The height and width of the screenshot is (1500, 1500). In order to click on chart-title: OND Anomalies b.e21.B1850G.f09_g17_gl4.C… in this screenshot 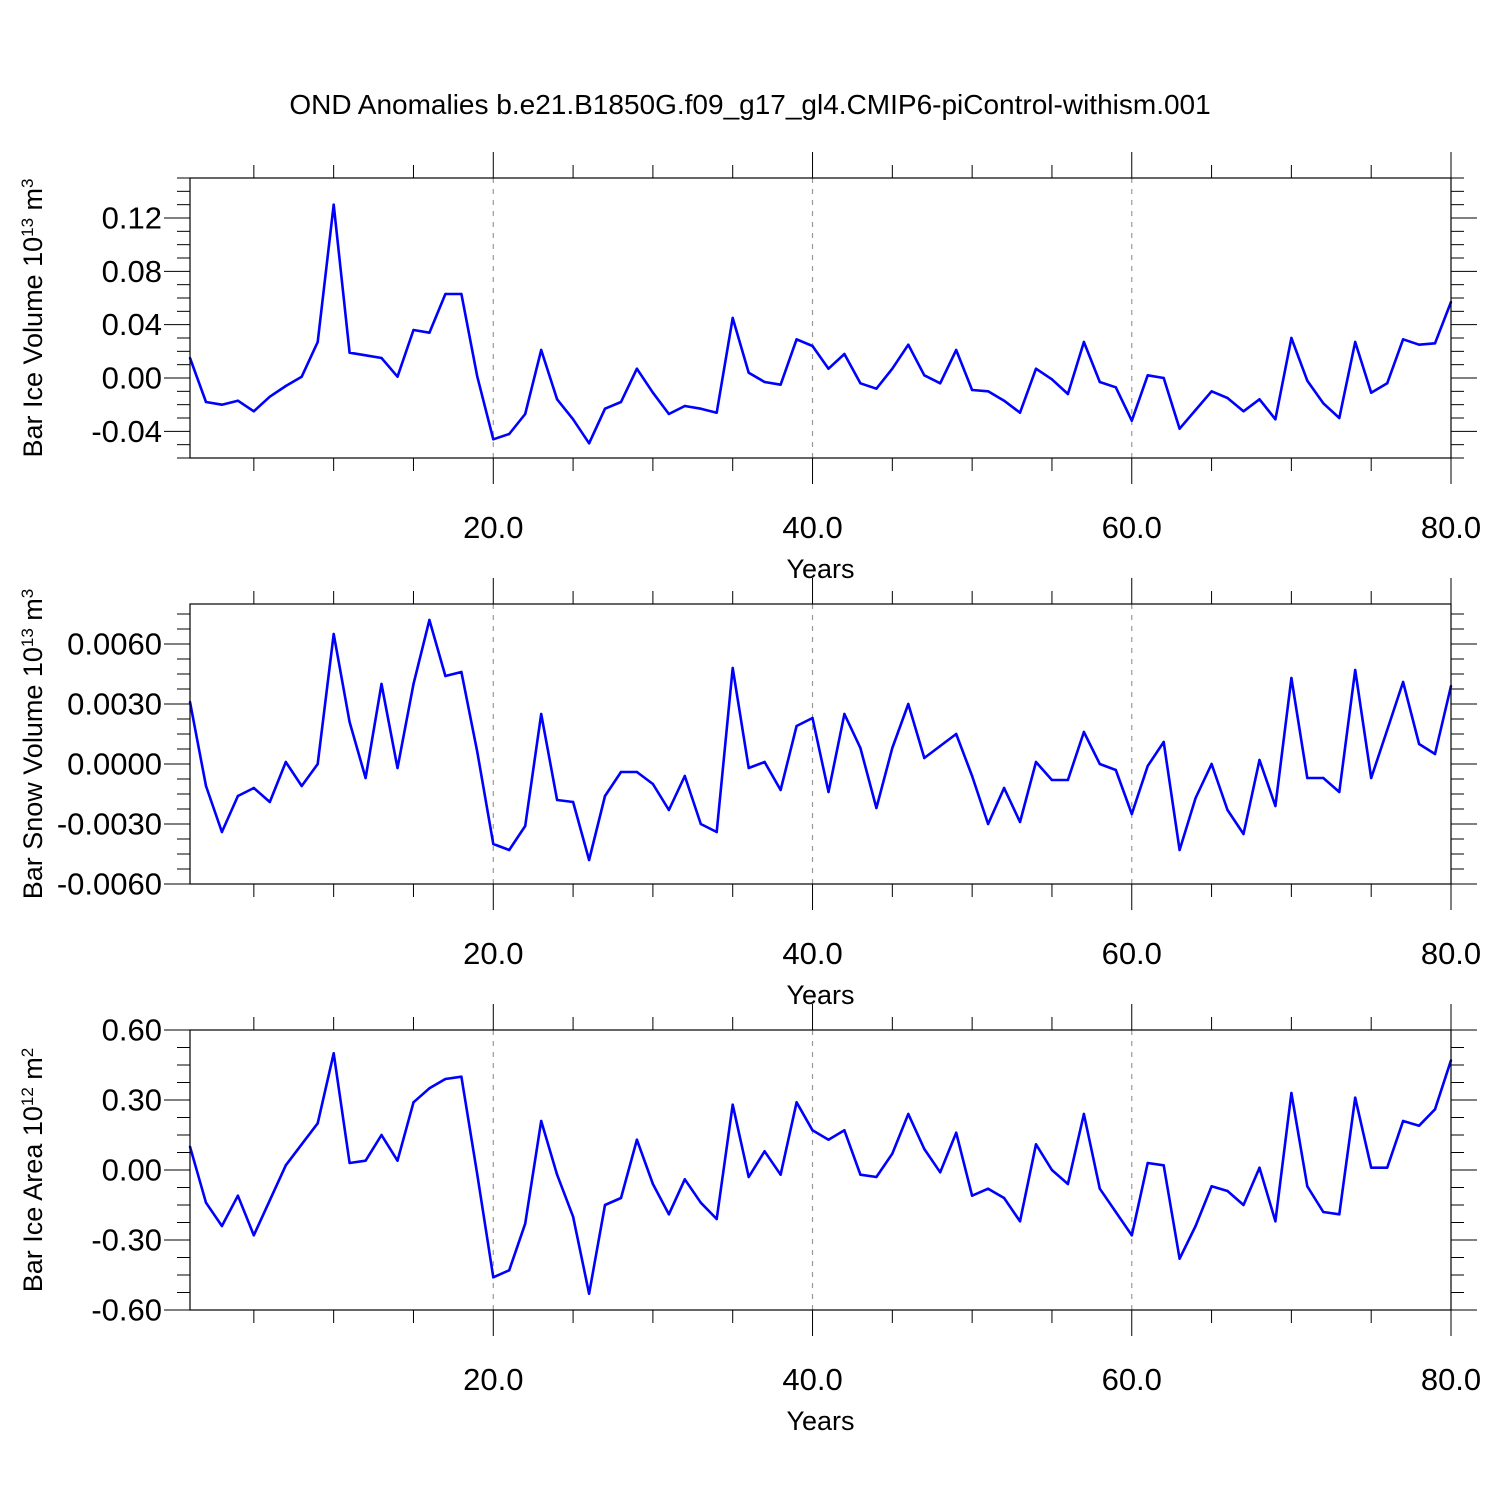, I will do `click(749, 104)`.